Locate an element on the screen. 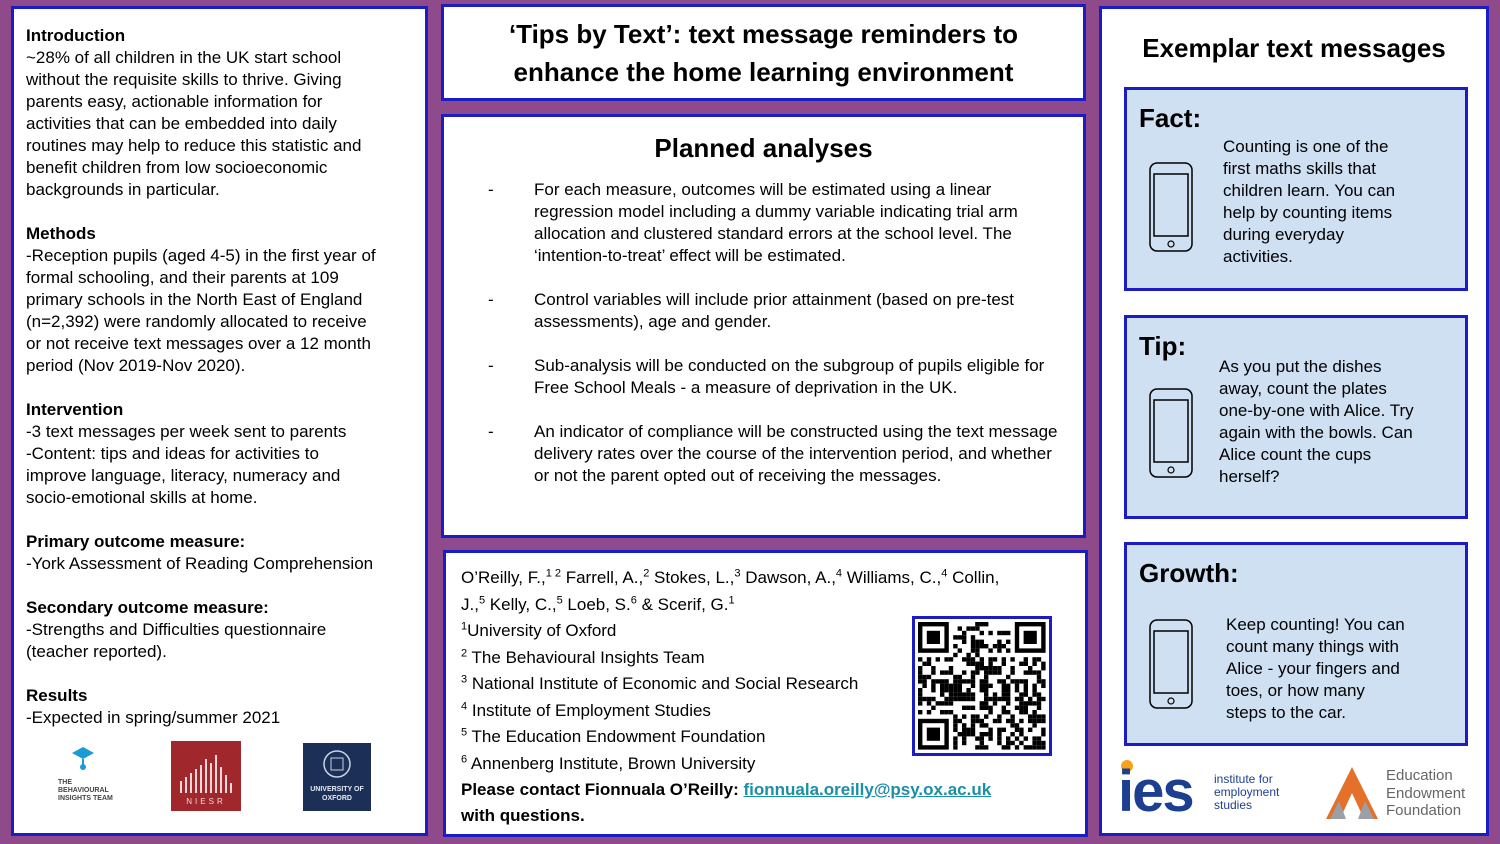 This screenshot has height=844, width=1500. affiliation-name: Institute of Employment Studies is located at coordinates (591, 710).